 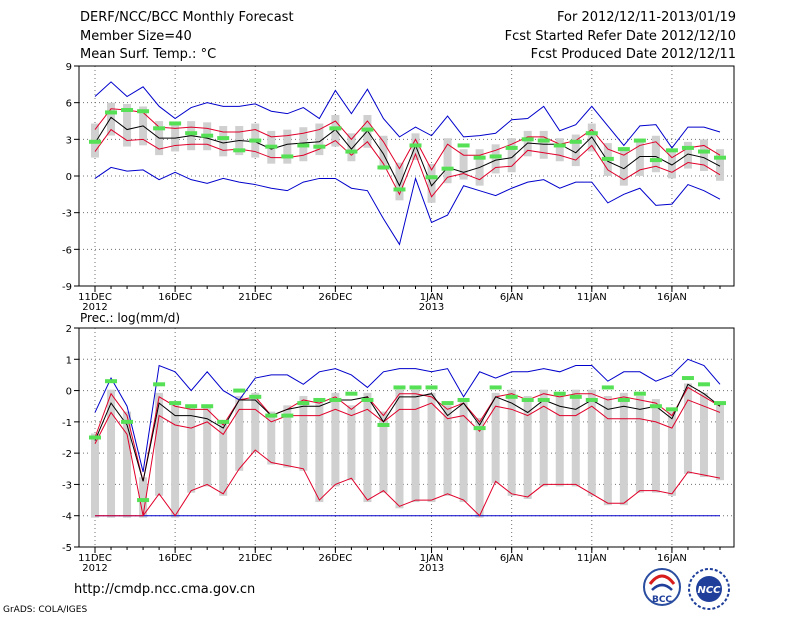 I want to click on series-max-line, so click(x=407, y=415).